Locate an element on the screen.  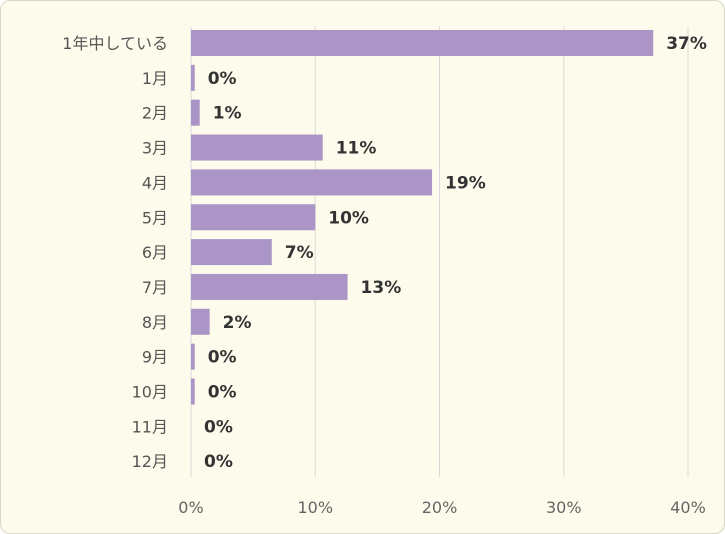
x-tick-label: 0% is located at coordinates (190, 507).